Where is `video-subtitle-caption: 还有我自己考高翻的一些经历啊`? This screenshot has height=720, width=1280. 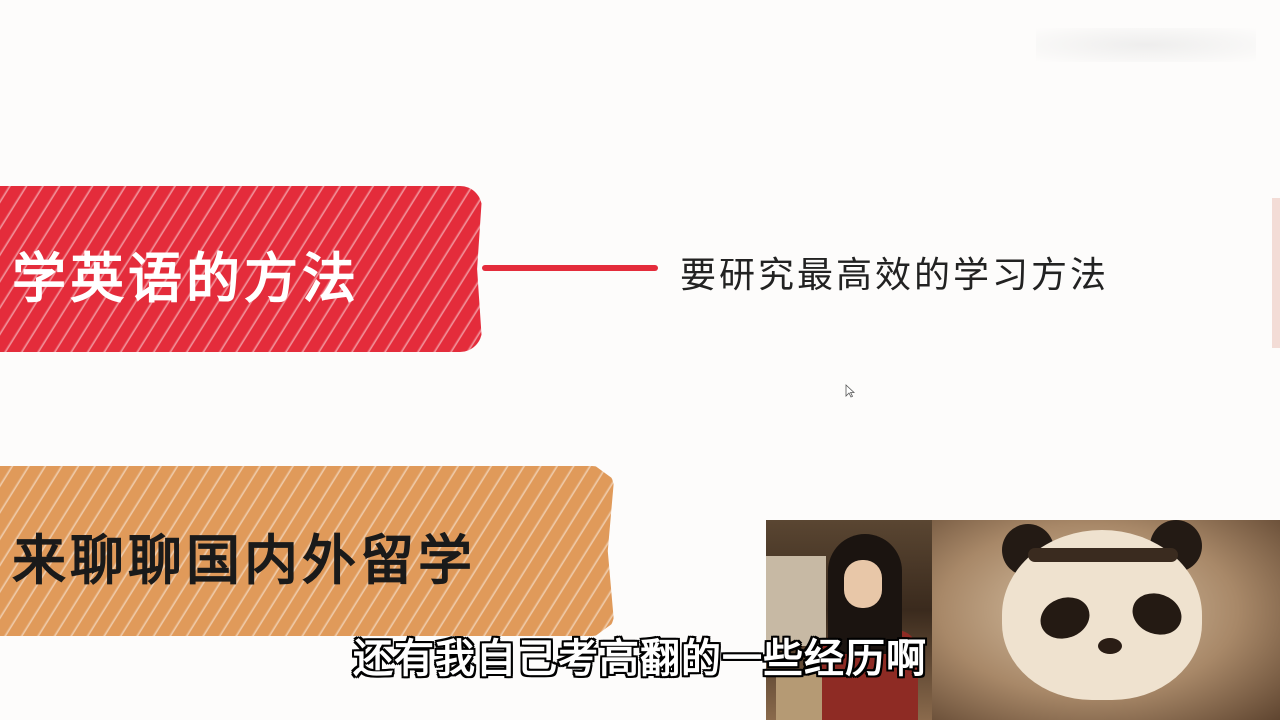 video-subtitle-caption: 还有我自己考高翻的一些经历啊 is located at coordinates (640, 659).